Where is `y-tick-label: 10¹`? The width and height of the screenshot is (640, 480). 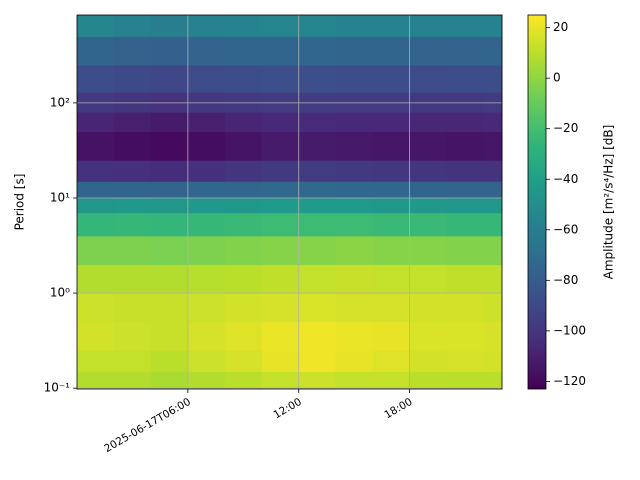
y-tick-label: 10¹ is located at coordinates (60, 197).